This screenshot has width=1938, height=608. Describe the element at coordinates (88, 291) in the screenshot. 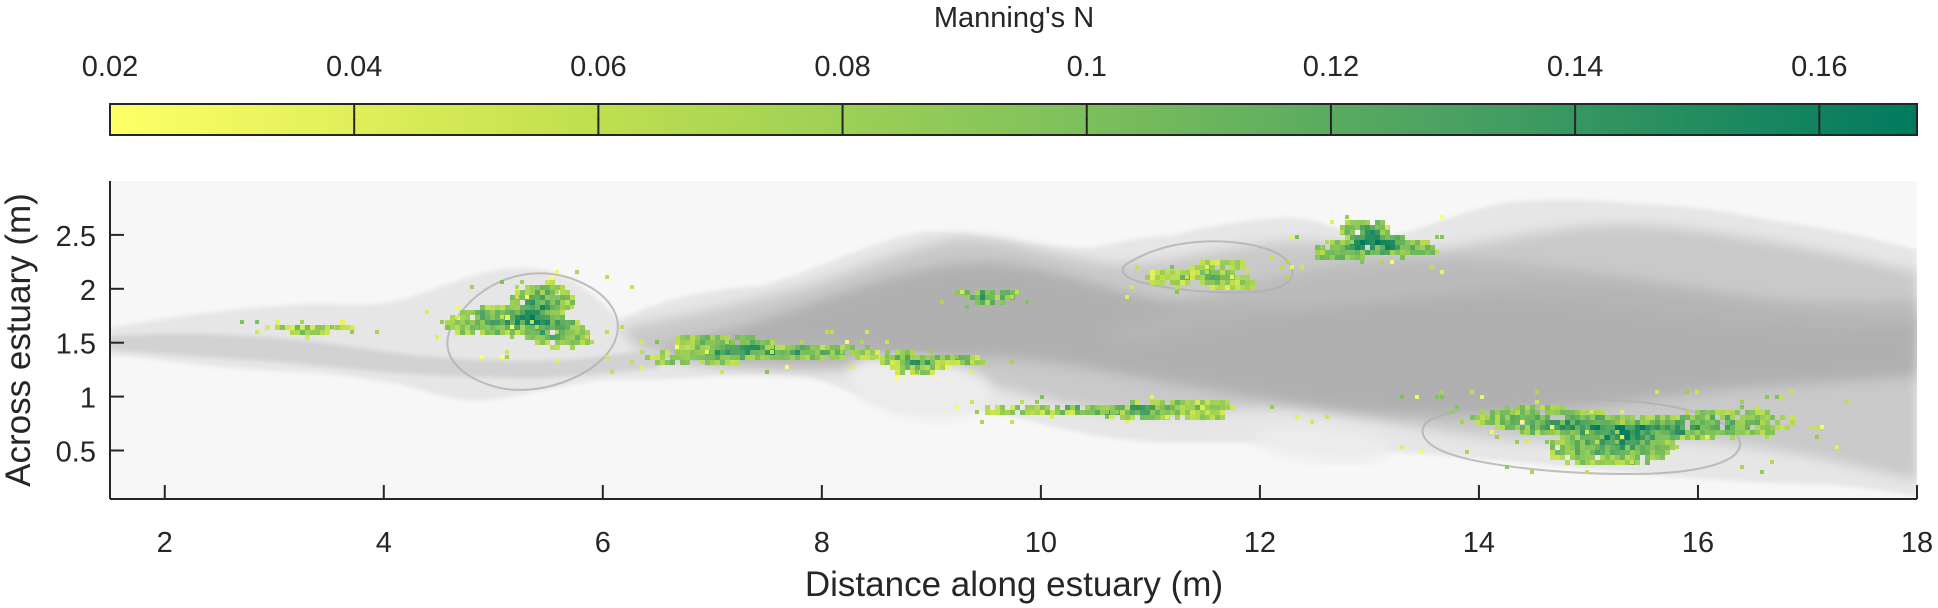

I see `y-tick-label: 2` at that location.